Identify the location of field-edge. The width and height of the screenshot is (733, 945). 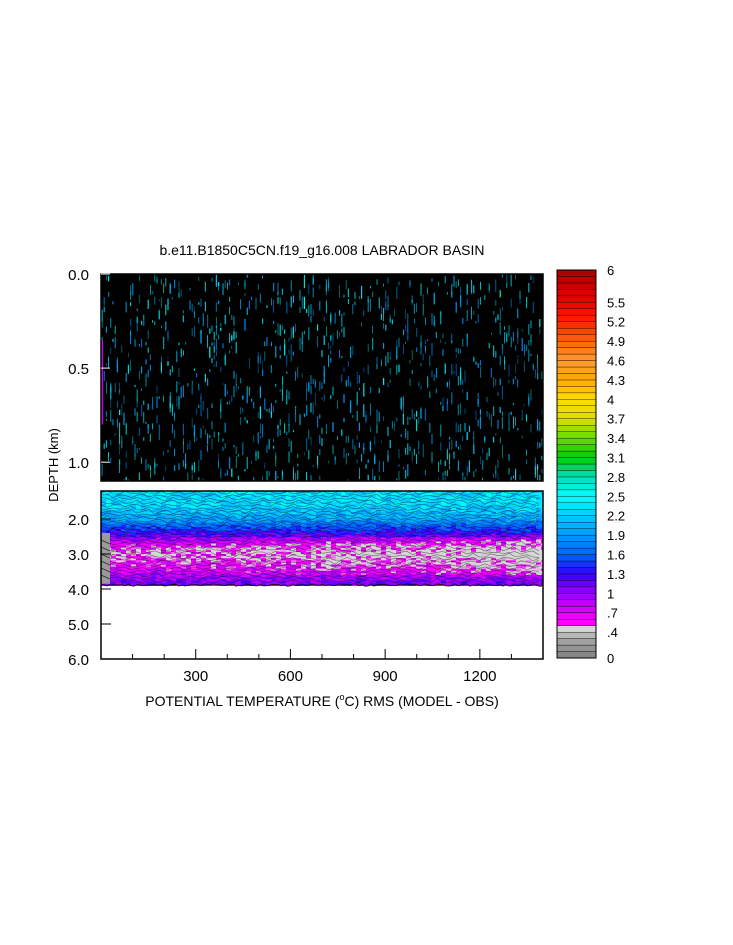
(102, 382).